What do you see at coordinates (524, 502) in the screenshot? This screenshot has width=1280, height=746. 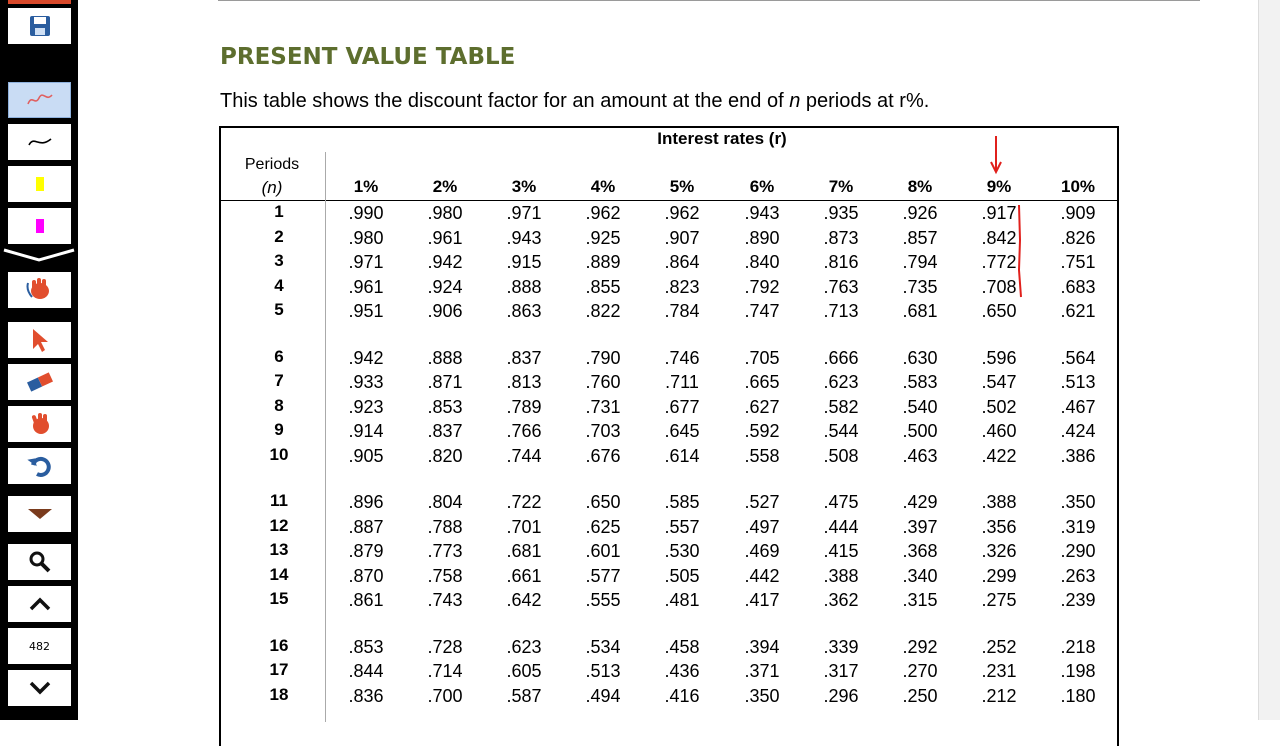 I see `table-cell: .722` at bounding box center [524, 502].